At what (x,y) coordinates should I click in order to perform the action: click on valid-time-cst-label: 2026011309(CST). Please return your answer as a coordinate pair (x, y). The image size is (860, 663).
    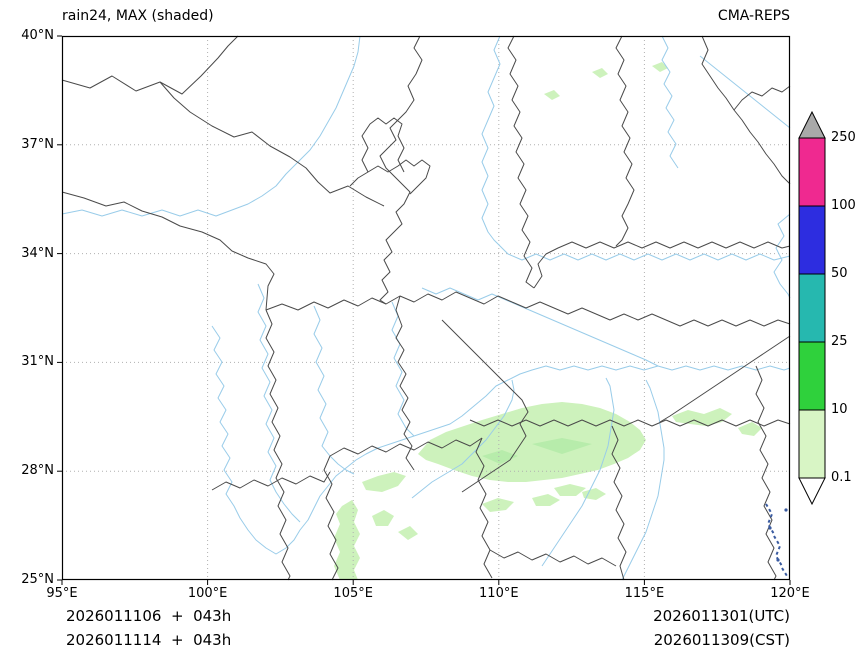
    Looking at the image, I should click on (721, 640).